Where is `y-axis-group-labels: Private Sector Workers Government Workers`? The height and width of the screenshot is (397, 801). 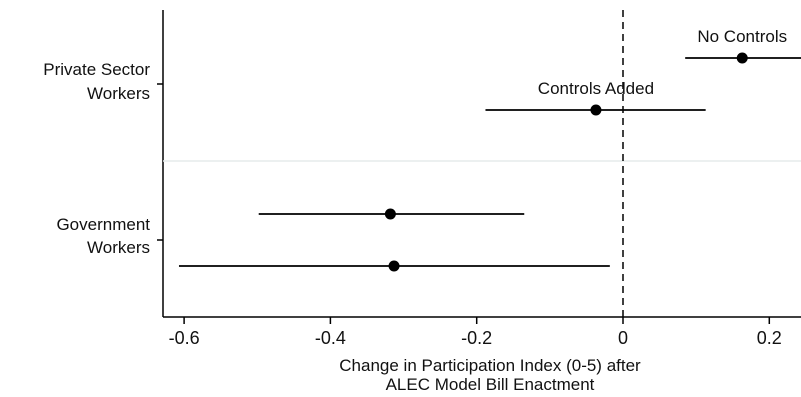
y-axis-group-labels: Private Sector Workers Government Workers is located at coordinates (103, 158).